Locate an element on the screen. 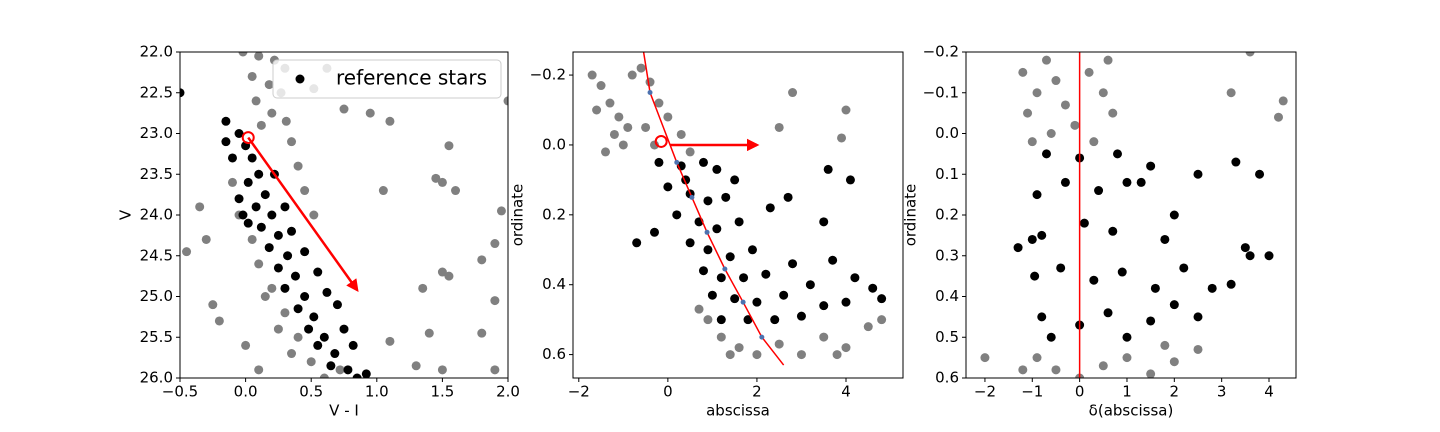 This screenshot has width=1440, height=432. x-tick-label: 0.0 is located at coordinates (246, 392).